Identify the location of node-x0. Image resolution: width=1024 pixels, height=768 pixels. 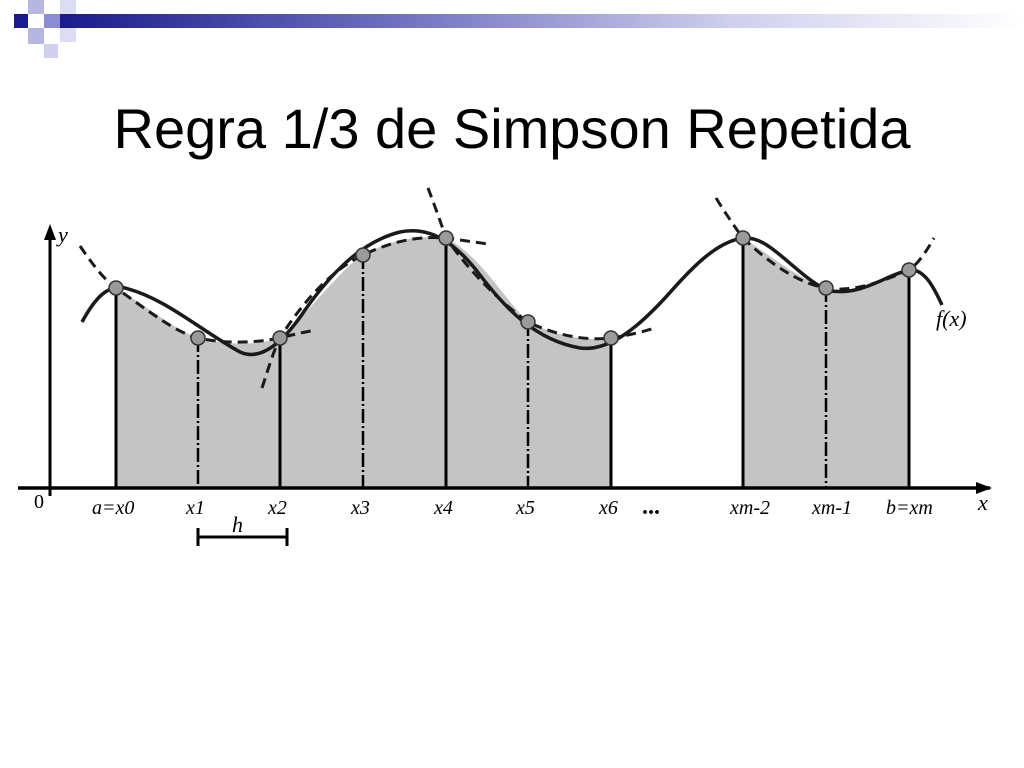
(116, 288).